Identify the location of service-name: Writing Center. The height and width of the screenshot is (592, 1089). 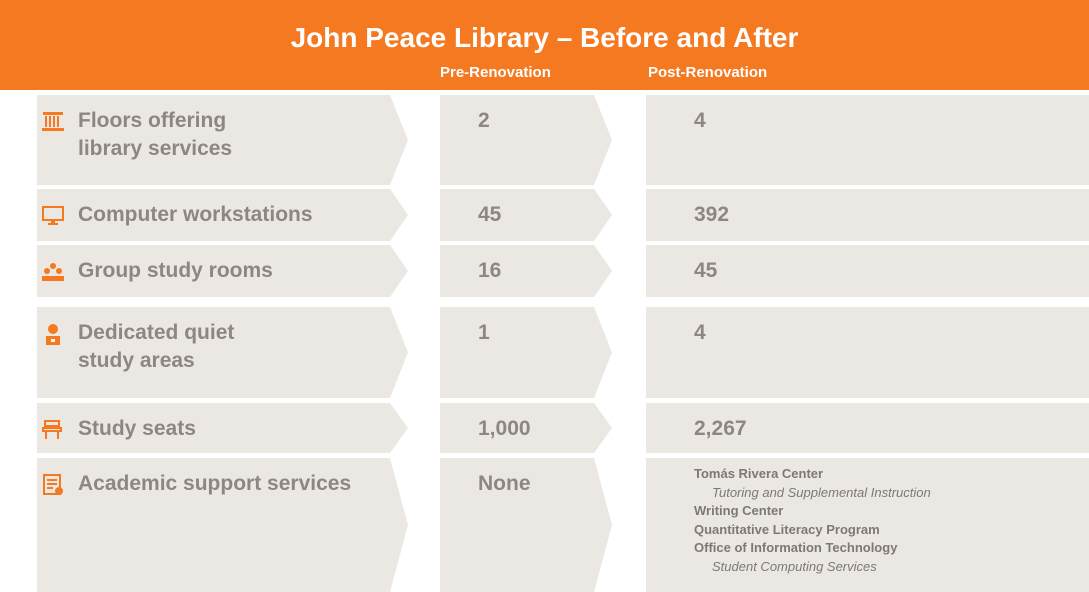
(739, 510).